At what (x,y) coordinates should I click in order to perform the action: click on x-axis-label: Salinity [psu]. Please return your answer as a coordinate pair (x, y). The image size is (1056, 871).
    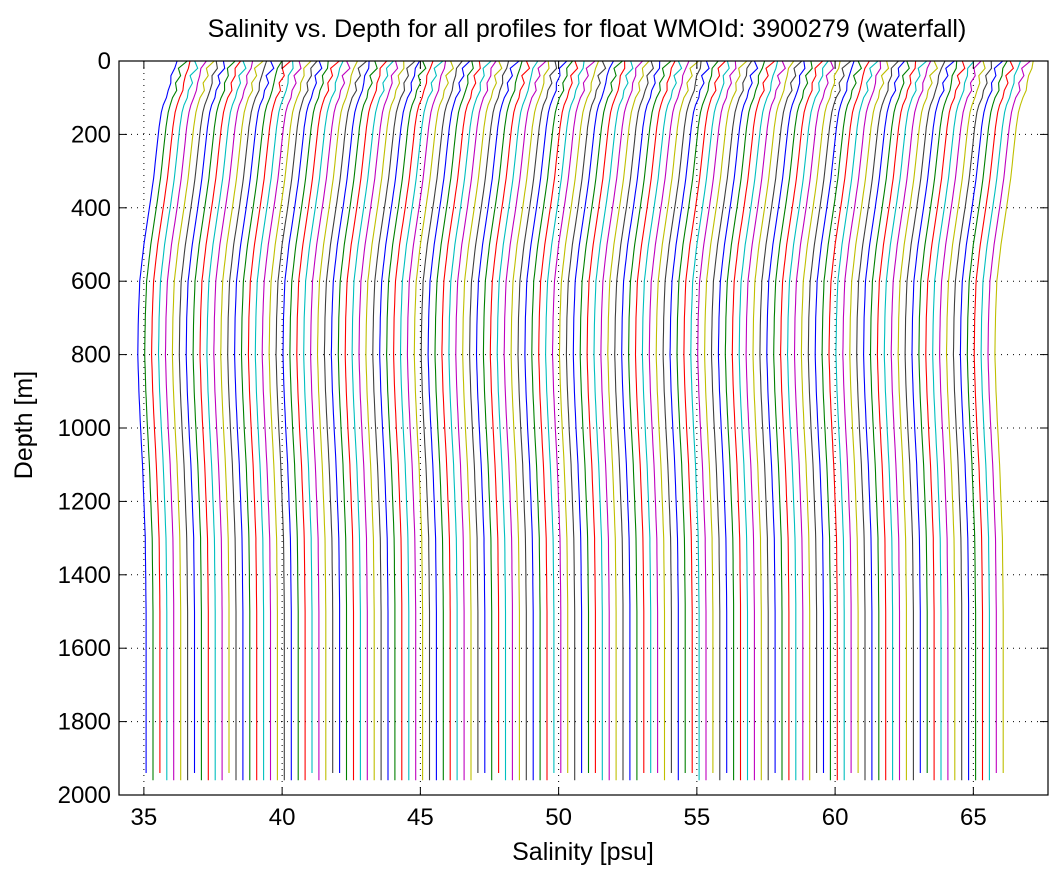
    Looking at the image, I should click on (583, 852).